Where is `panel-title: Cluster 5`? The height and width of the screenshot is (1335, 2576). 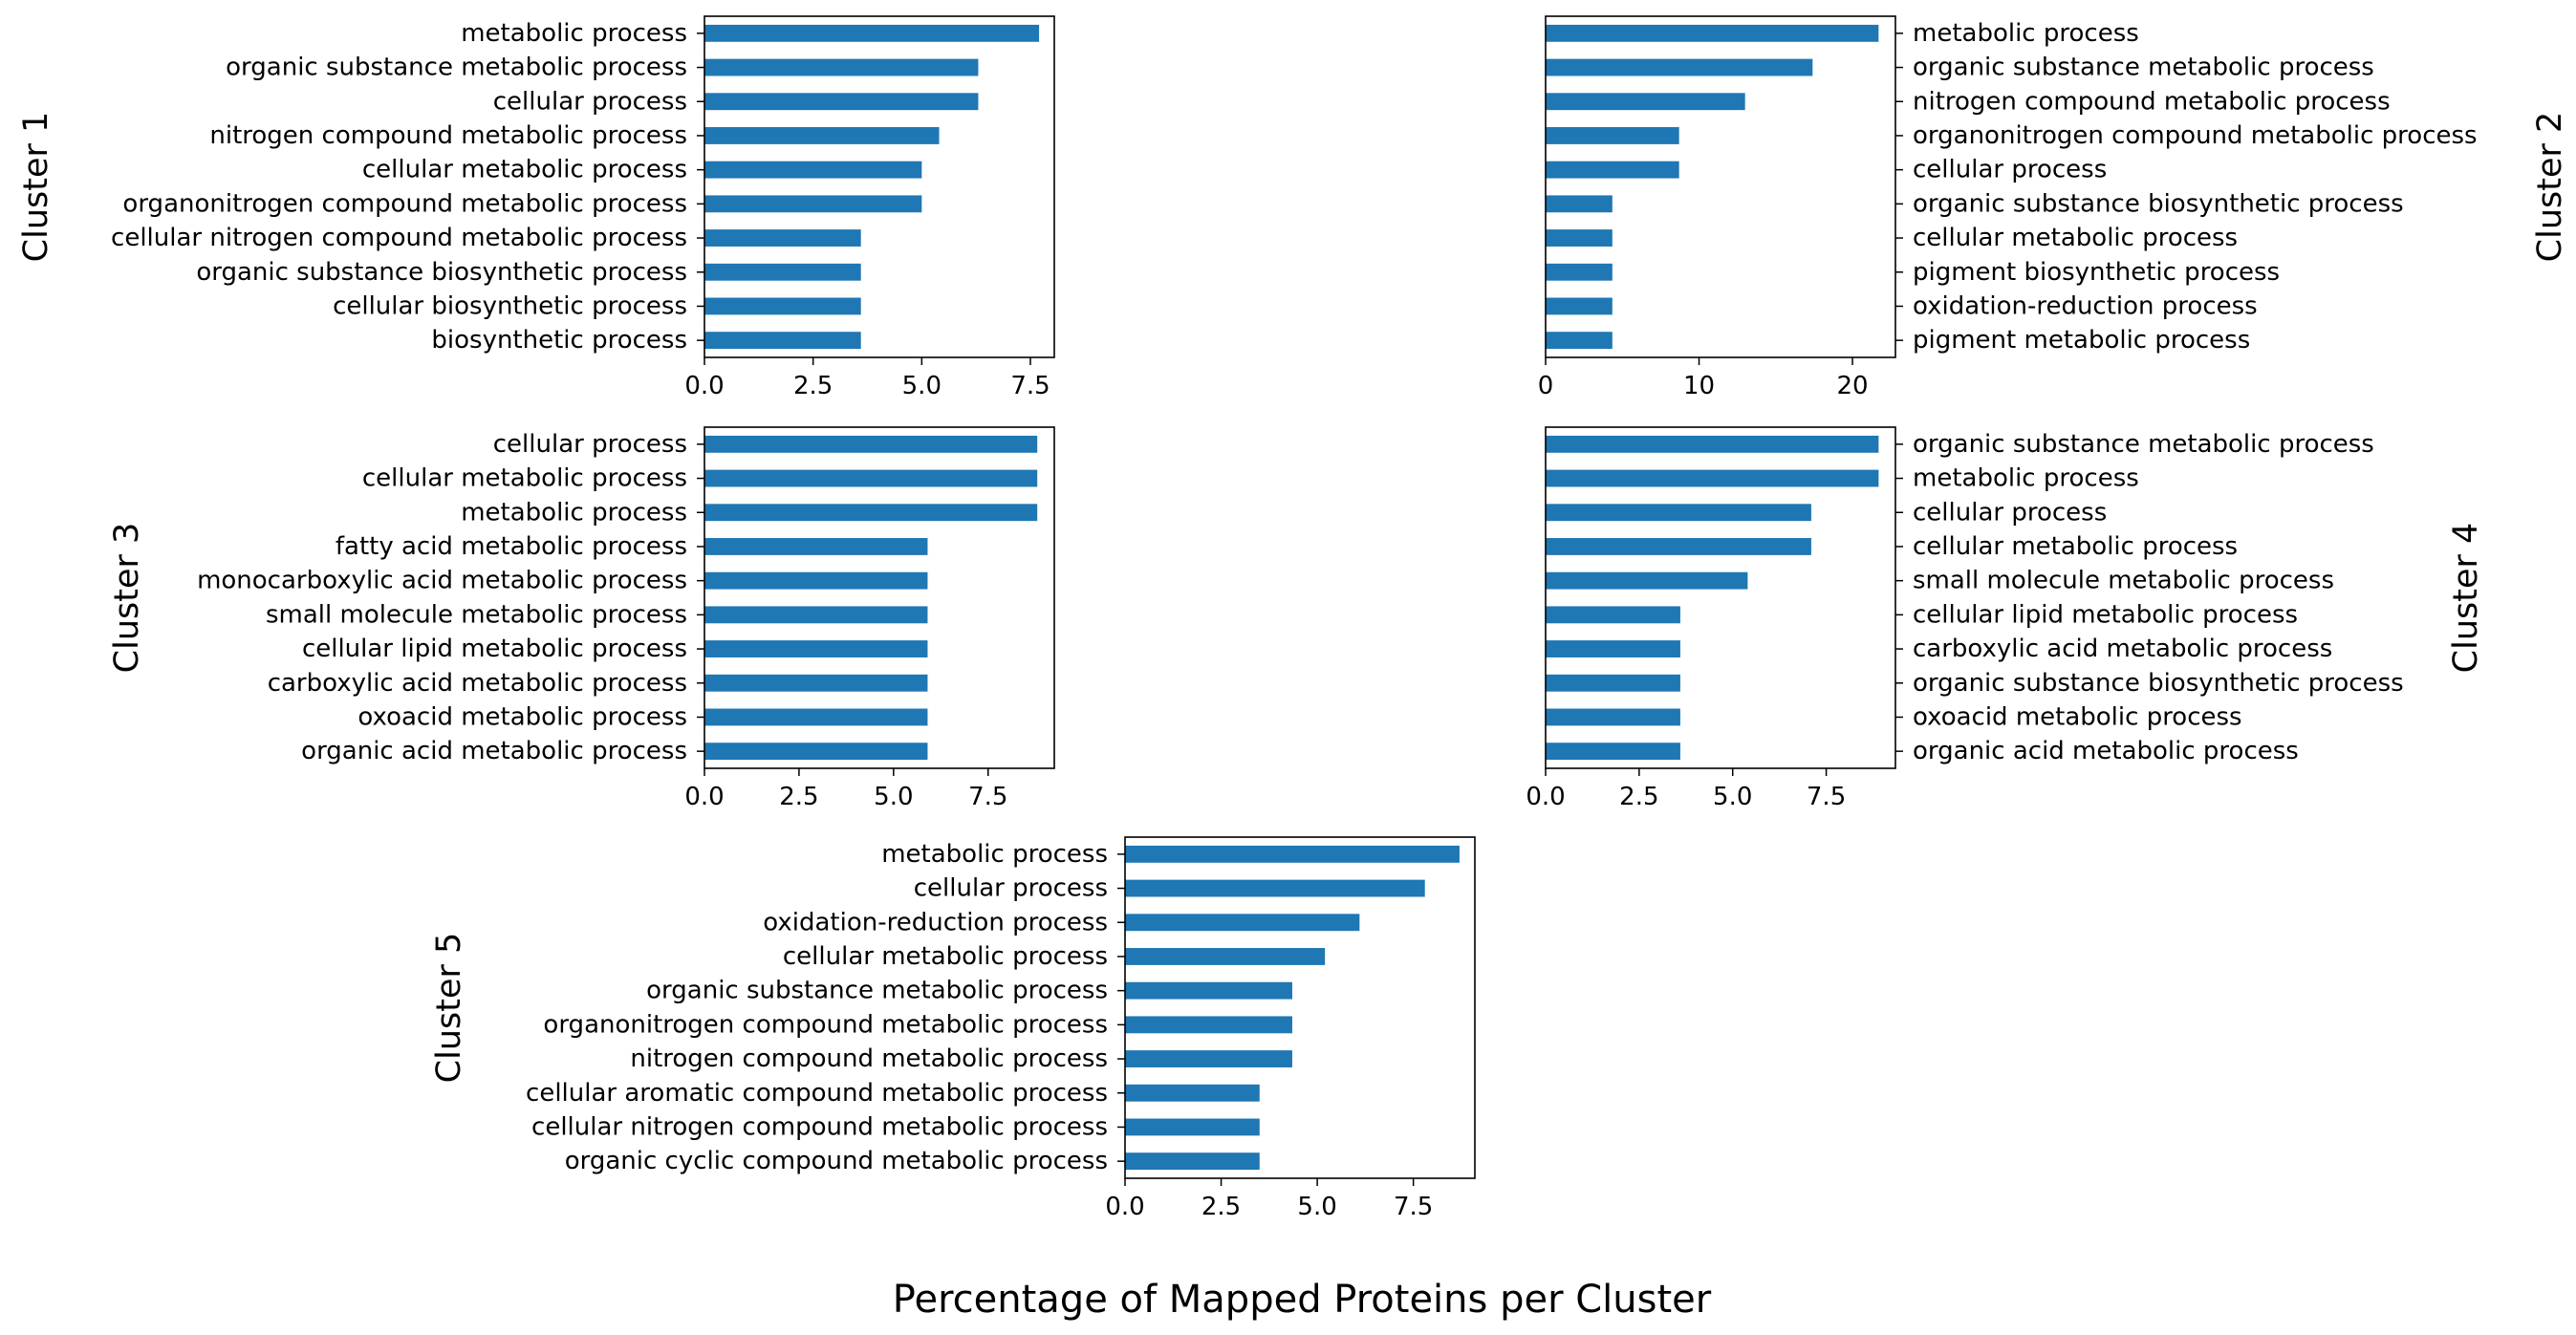
panel-title: Cluster 5 is located at coordinates (449, 1009).